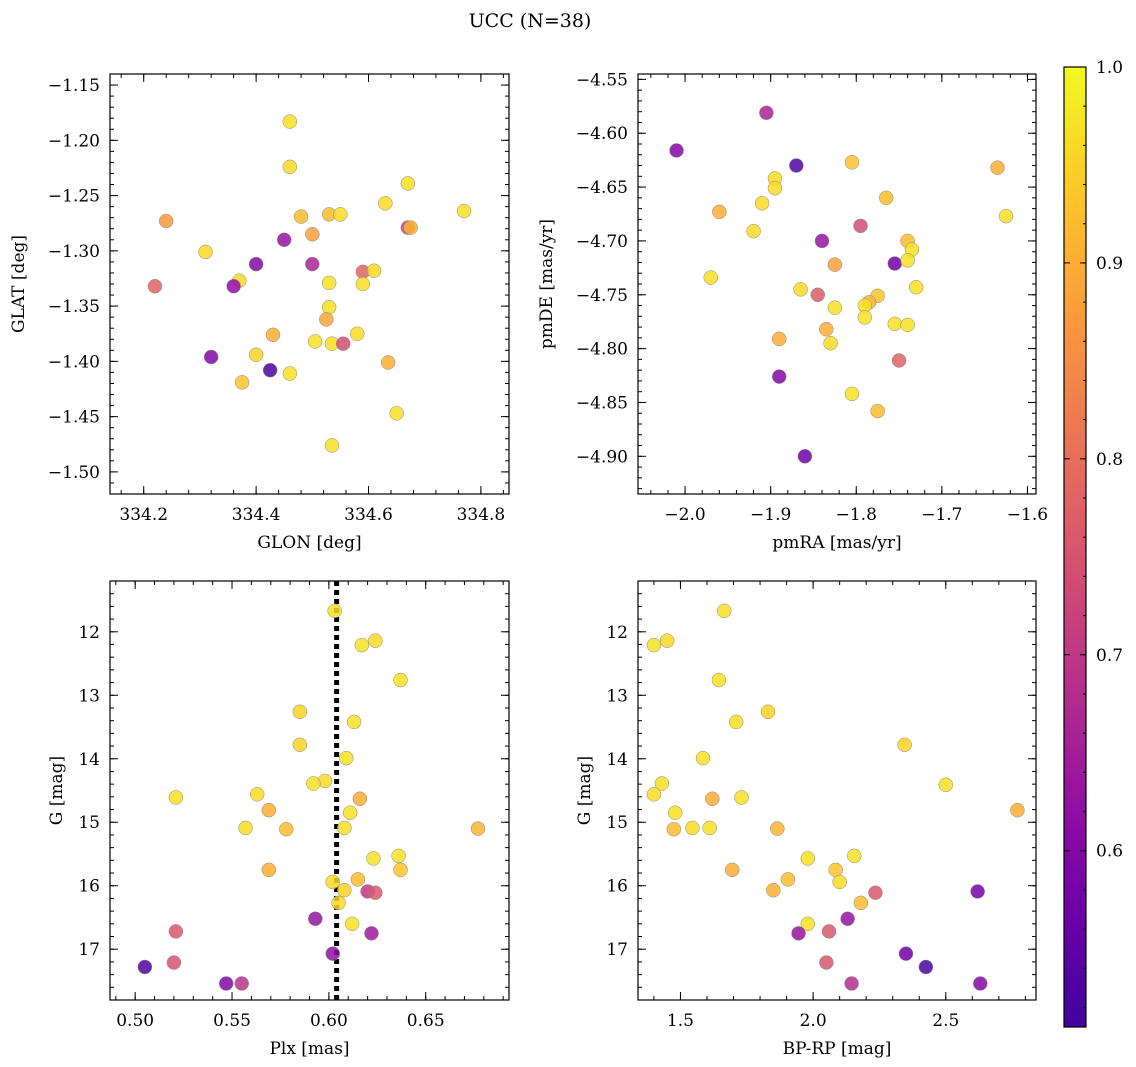 Image resolution: width=1136 pixels, height=1067 pixels. Describe the element at coordinates (602, 80) in the screenshot. I see `y-tick-label: −4.55` at that location.